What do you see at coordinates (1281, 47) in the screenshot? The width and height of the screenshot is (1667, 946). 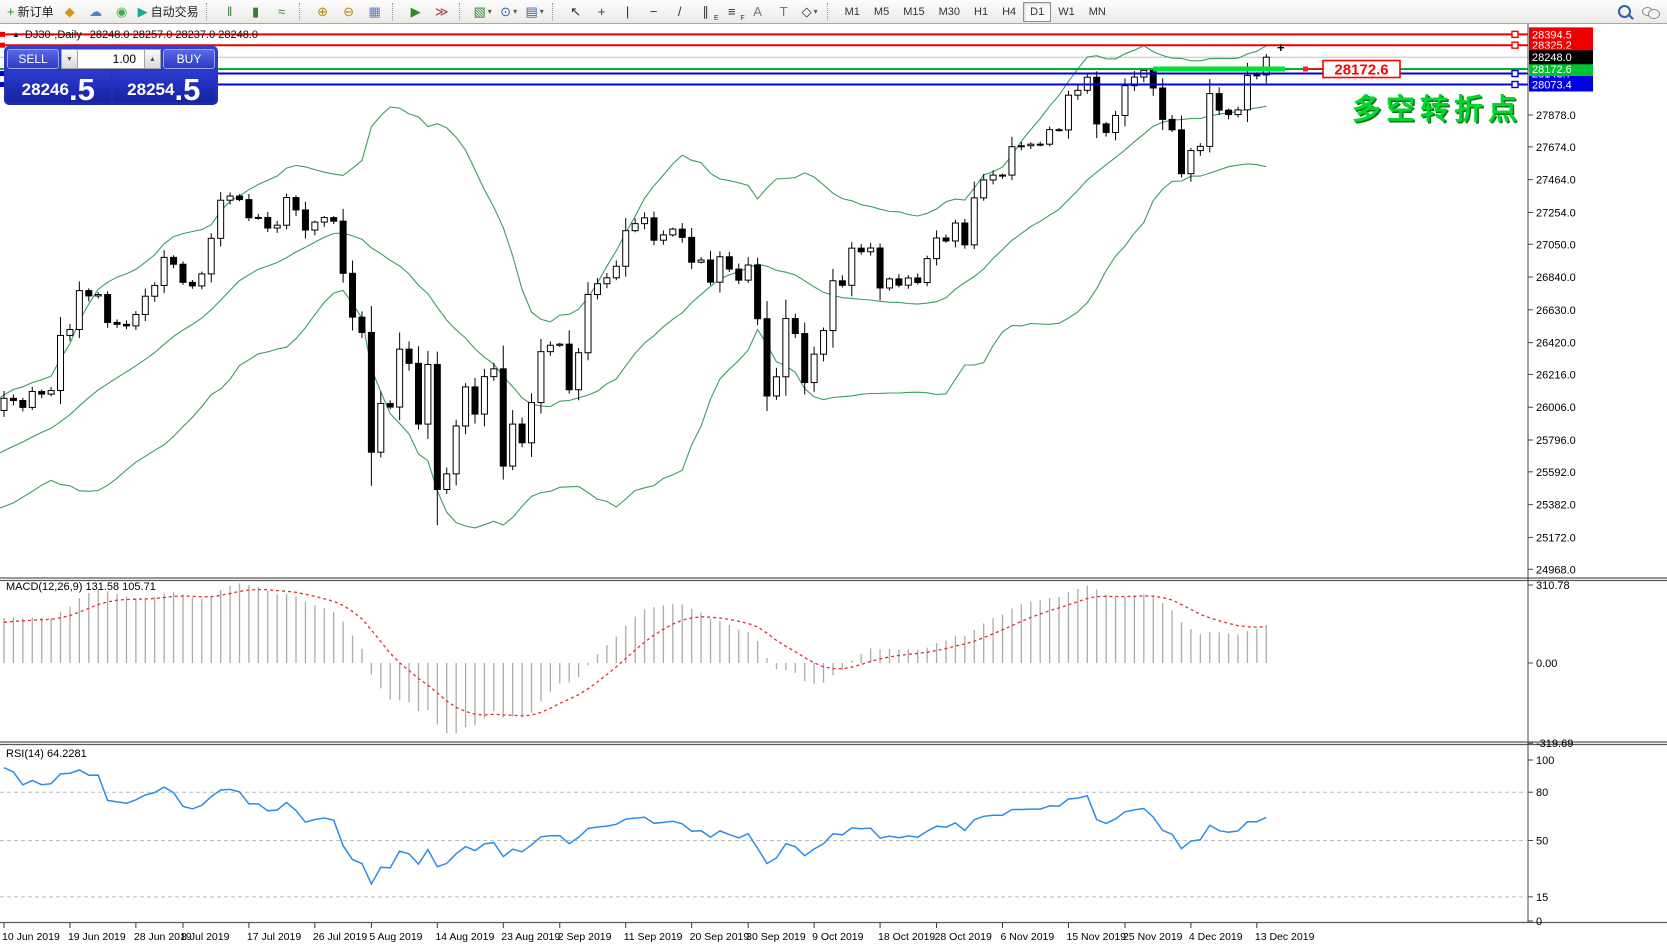 I see `plus-marker: +` at bounding box center [1281, 47].